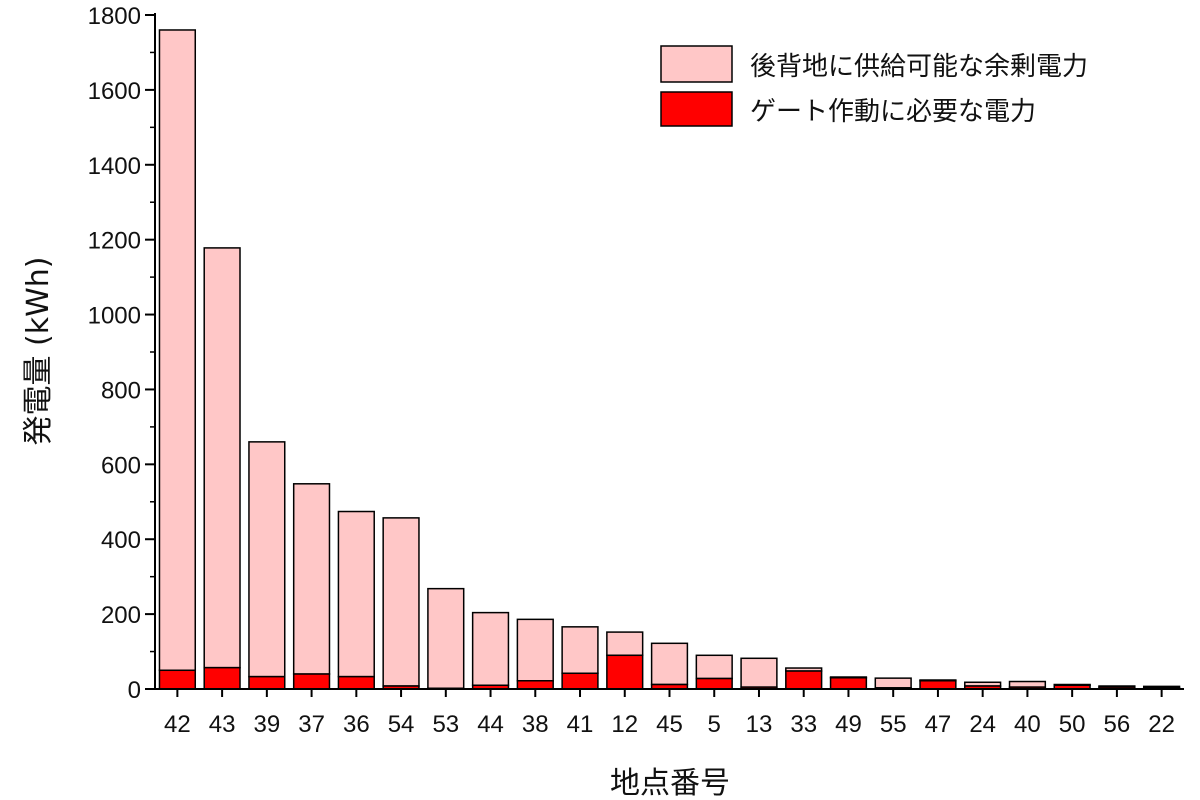  What do you see at coordinates (670, 783) in the screenshot?
I see `x-axis-label: 地点番号` at bounding box center [670, 783].